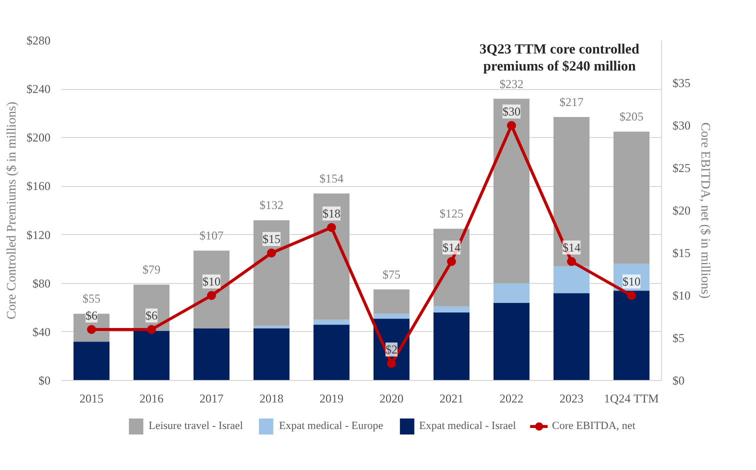 This screenshot has width=756, height=470. Describe the element at coordinates (11, 211) in the screenshot. I see `y-axis-title: Core Controlled Premiums ($ in millions)` at that location.